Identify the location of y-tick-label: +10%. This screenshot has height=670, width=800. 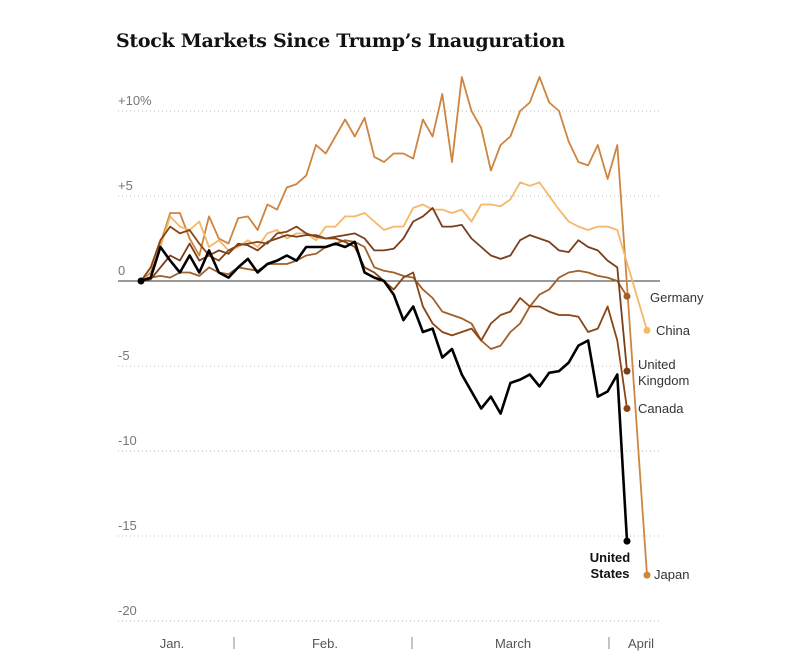
(135, 100).